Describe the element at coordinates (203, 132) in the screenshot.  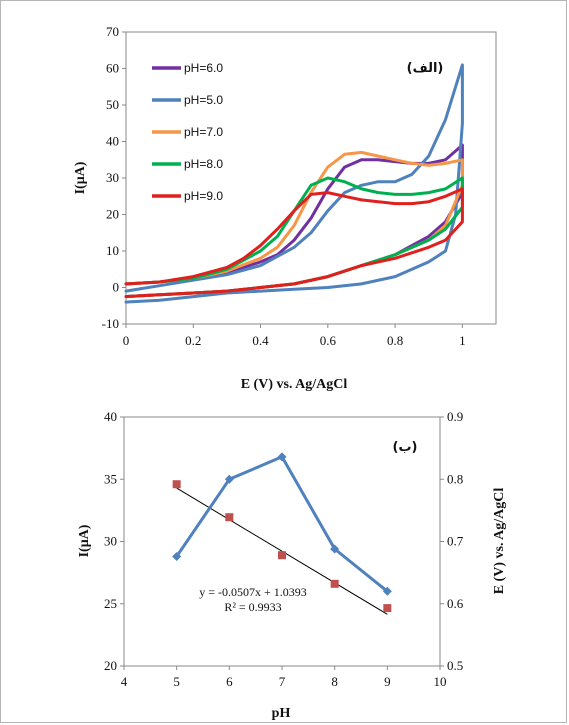
I see `legend-label: pH=7.0` at that location.